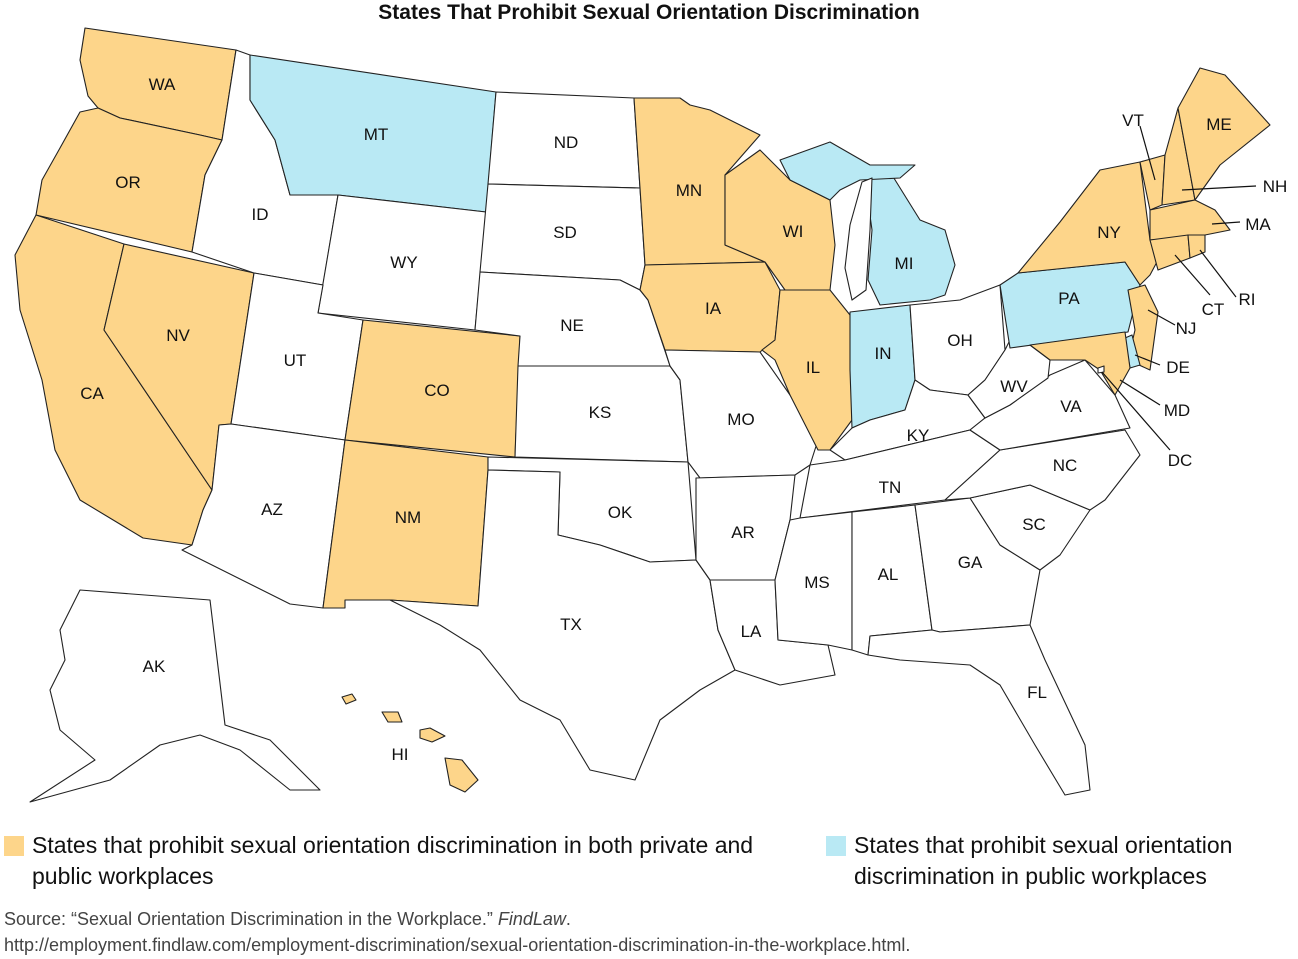 This screenshot has height=959, width=1298. What do you see at coordinates (1219, 124) in the screenshot?
I see `state-label-me: ME` at bounding box center [1219, 124].